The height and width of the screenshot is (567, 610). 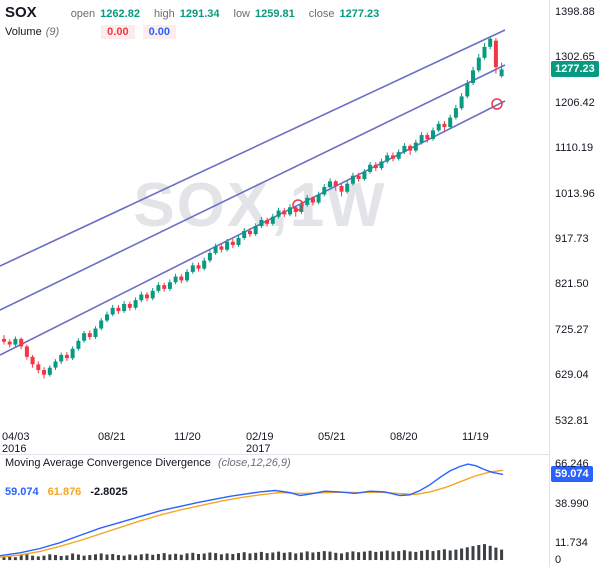 What do you see at coordinates (52, 32) in the screenshot?
I see `volume-param: (9)` at bounding box center [52, 32].